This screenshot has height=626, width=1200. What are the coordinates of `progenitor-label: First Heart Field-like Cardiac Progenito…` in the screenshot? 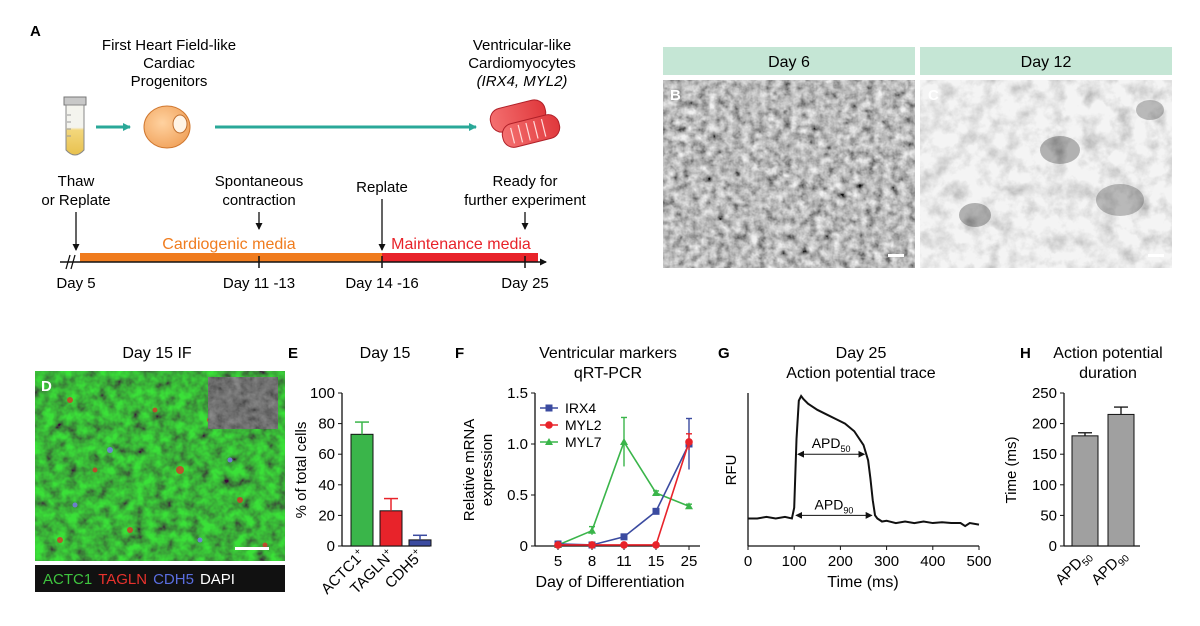 It's located at (169, 63).